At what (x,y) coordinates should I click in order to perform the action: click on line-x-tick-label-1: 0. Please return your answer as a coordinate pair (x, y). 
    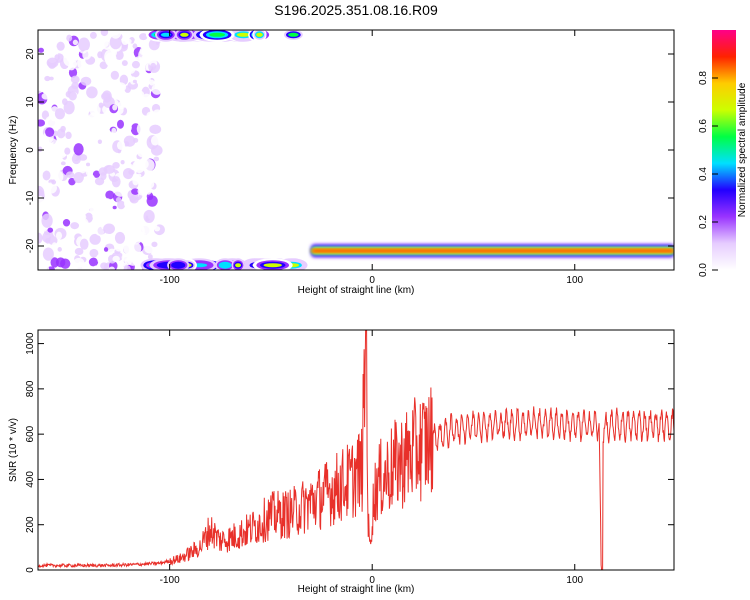
    Looking at the image, I should click on (372, 580).